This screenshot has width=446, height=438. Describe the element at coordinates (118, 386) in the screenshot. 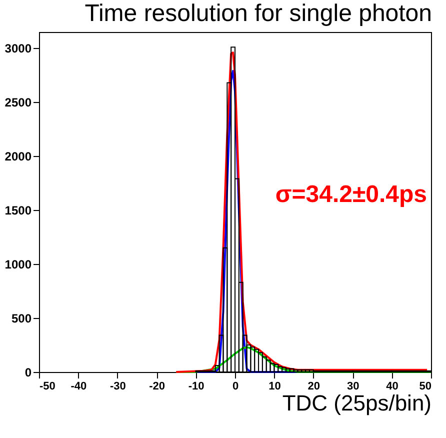

I see `x-tick-label: -30` at that location.